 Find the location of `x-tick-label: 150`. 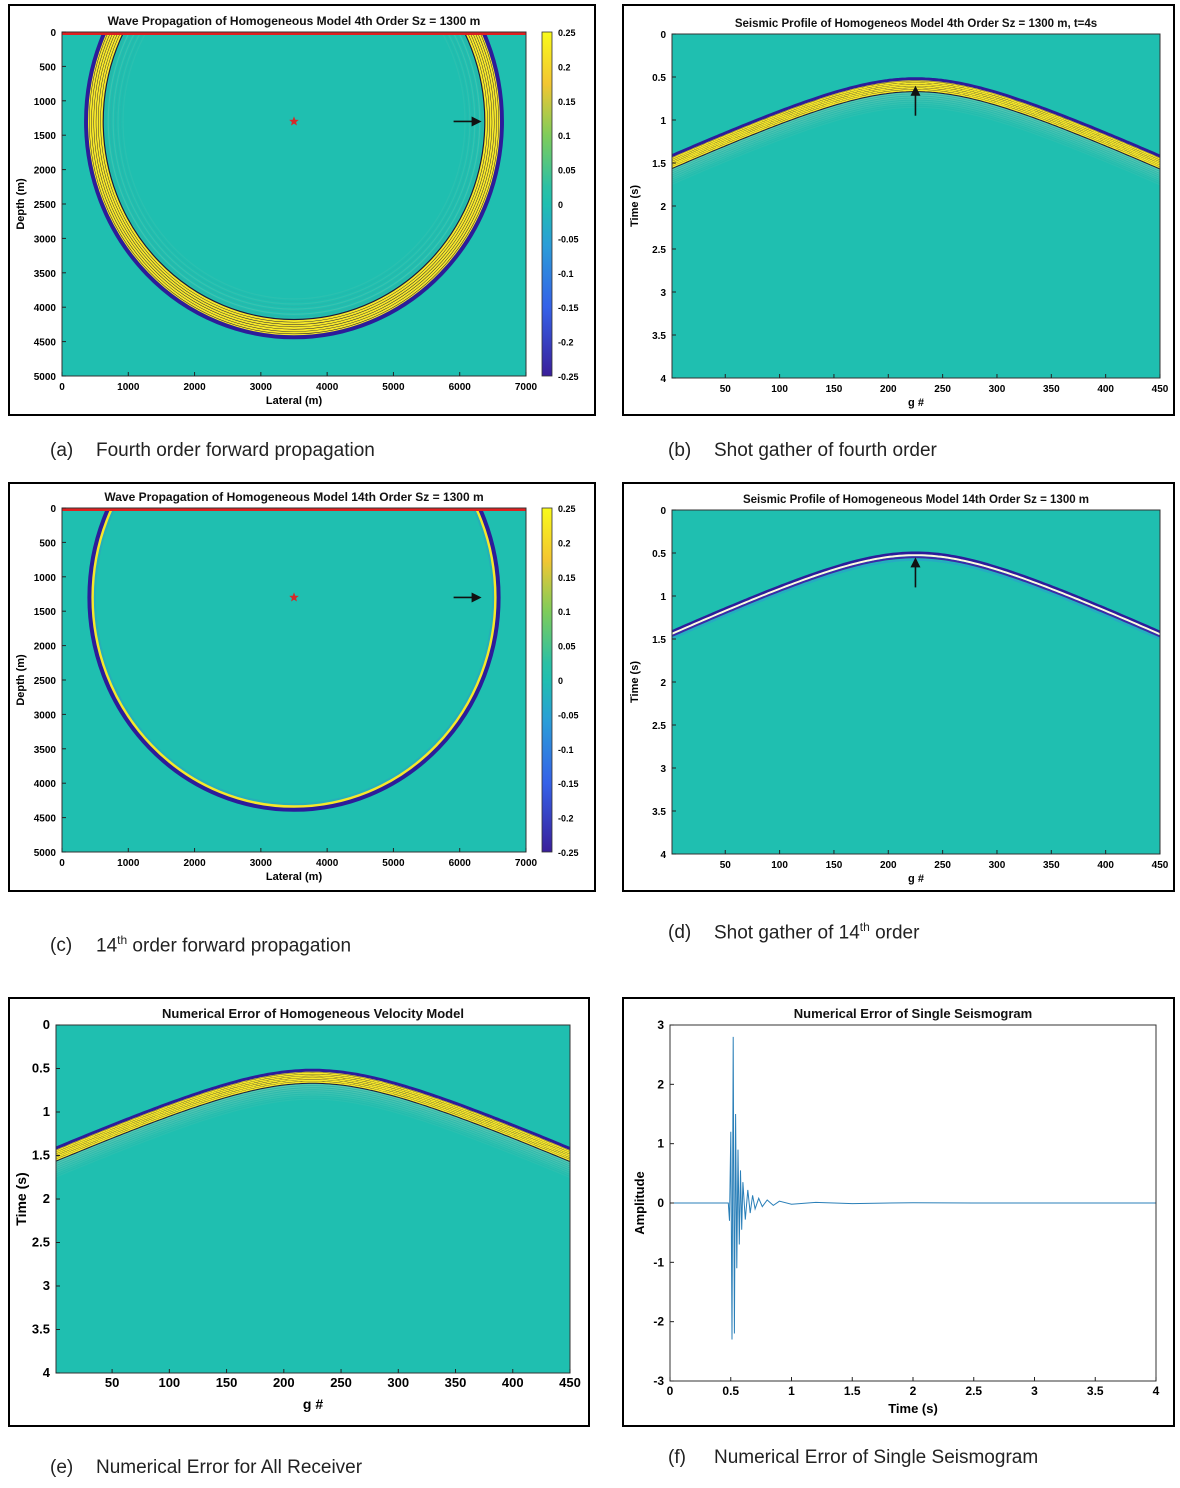

x-tick-label: 150 is located at coordinates (227, 1382).